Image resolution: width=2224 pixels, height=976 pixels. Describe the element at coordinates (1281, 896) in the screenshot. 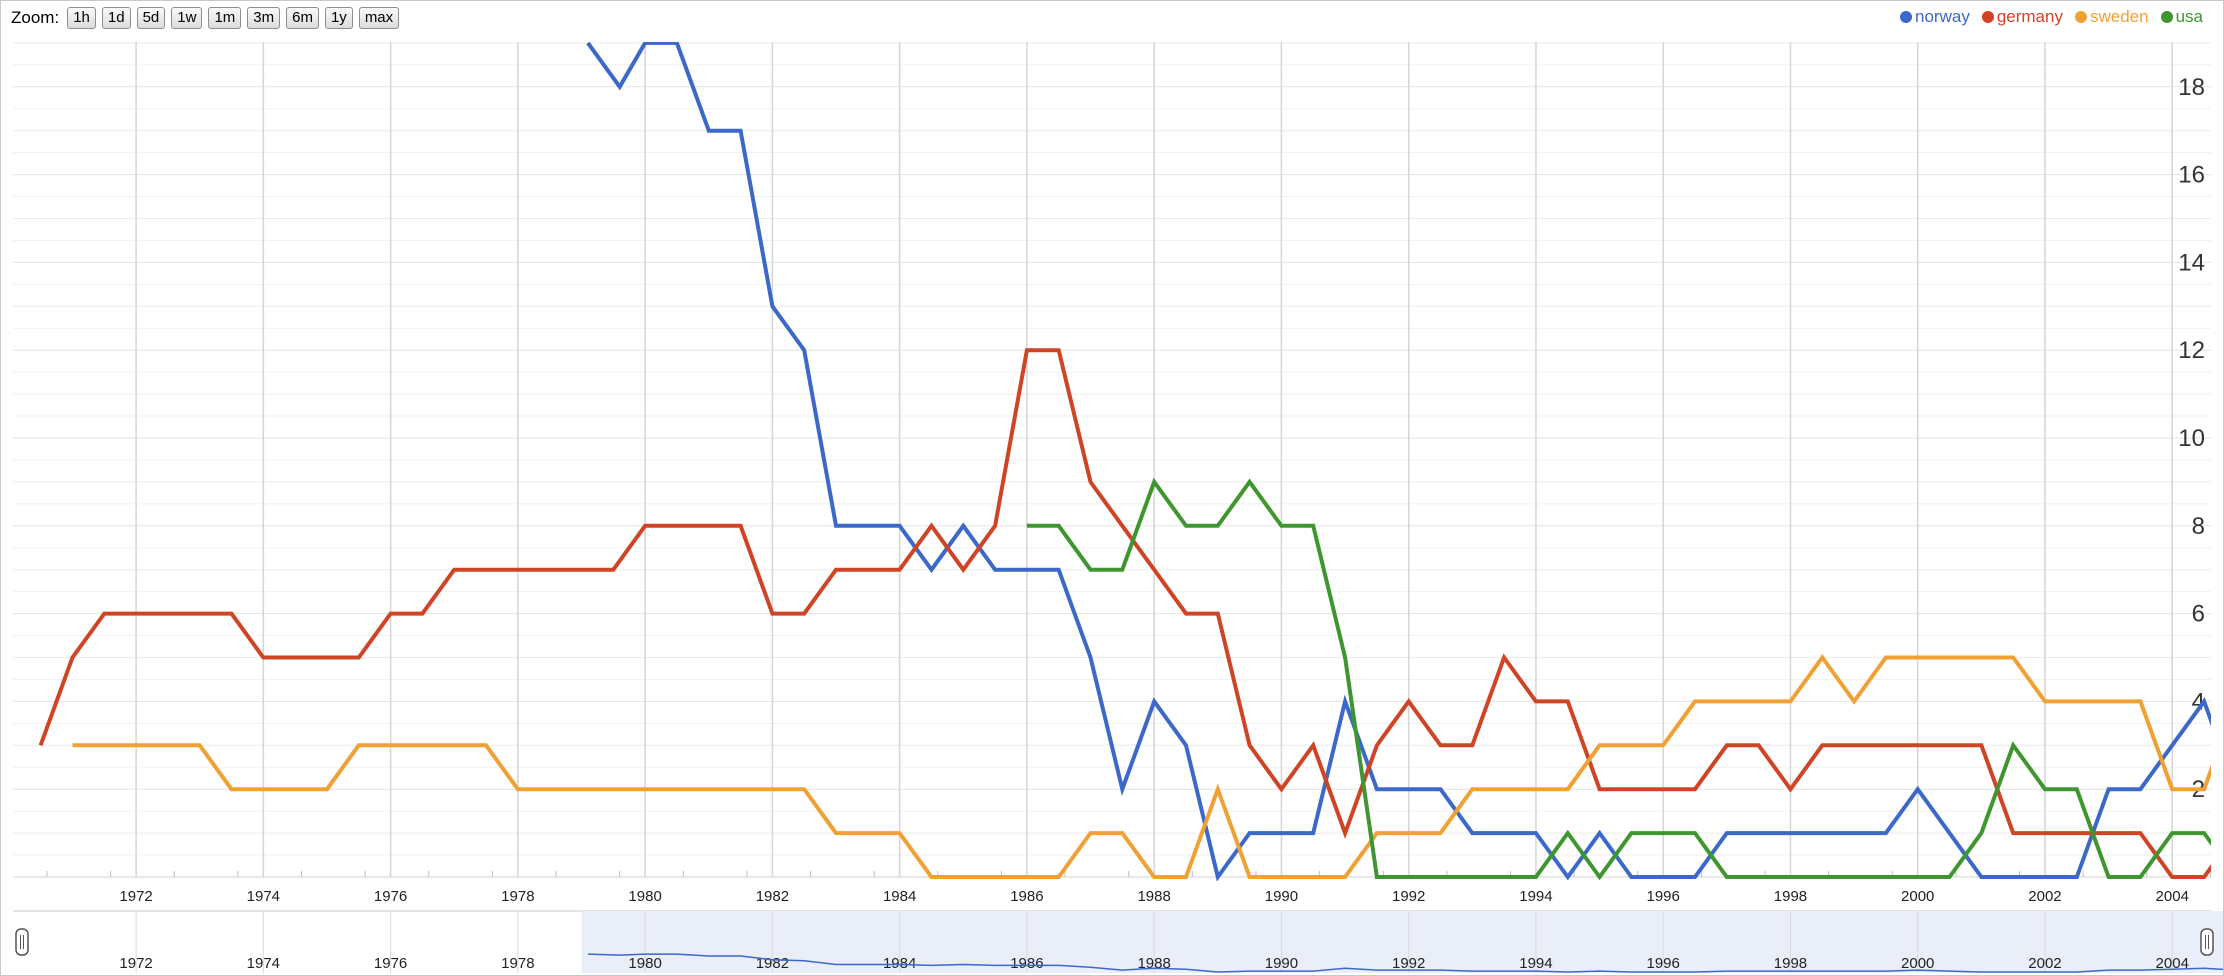

I see `x-tick-label: 1990` at that location.